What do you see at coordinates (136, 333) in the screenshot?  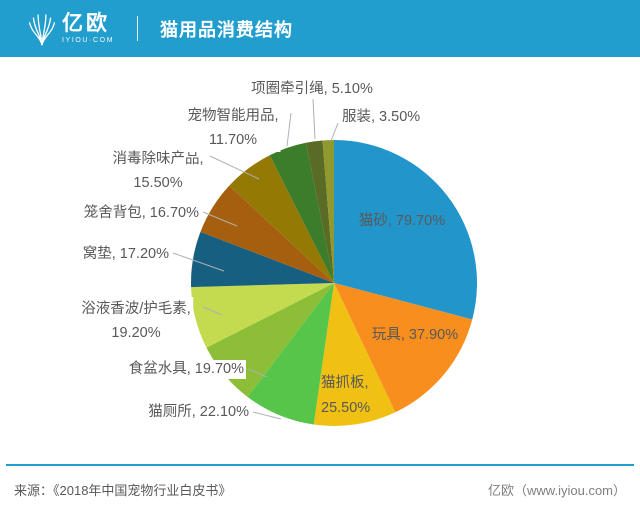 I see `pie-label-line: 19.20%` at bounding box center [136, 333].